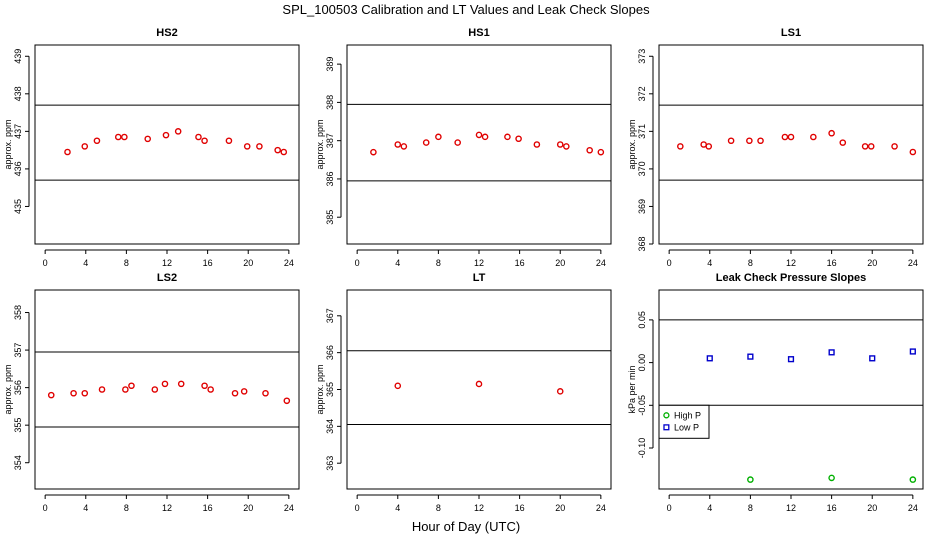 This screenshot has width=936, height=540. Describe the element at coordinates (330, 102) in the screenshot. I see `y-tick-label: 388` at that location.